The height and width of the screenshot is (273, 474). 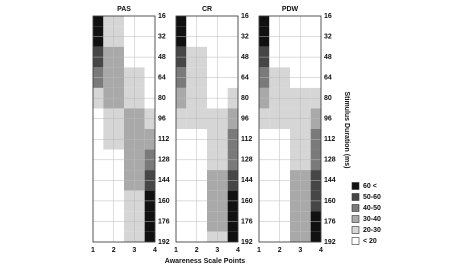 What do you see at coordinates (290, 9) in the screenshot?
I see `panel-title: PDW` at bounding box center [290, 9].